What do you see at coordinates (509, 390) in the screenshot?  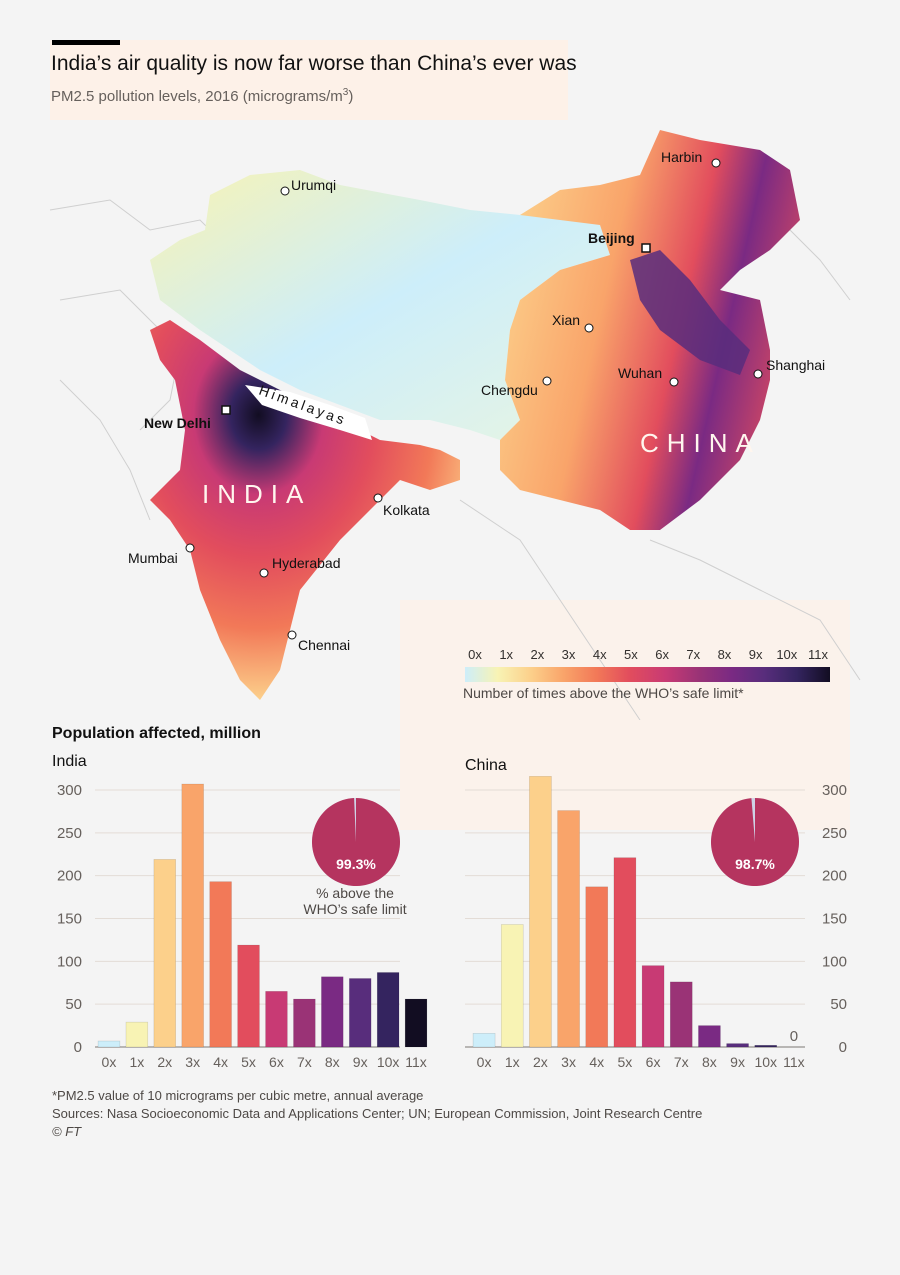 I see `city-label-chengdu: Chengdu` at bounding box center [509, 390].